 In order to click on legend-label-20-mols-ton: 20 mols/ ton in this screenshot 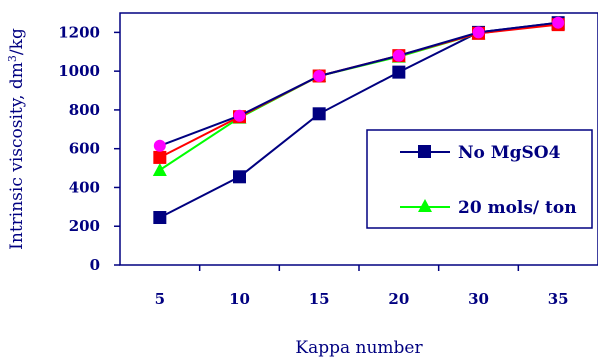, I will do `click(517, 208)`.